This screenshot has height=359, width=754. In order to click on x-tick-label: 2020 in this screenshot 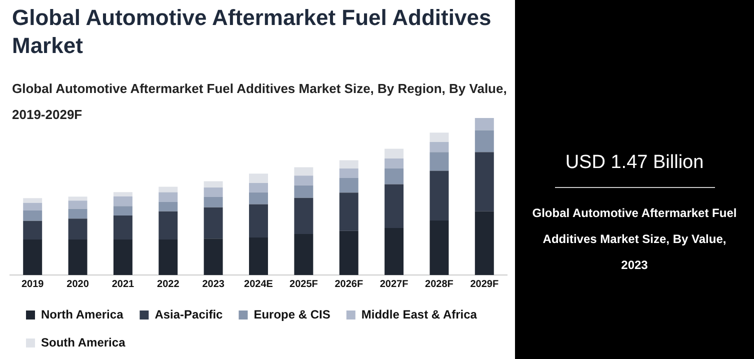, I will do `click(78, 284)`.